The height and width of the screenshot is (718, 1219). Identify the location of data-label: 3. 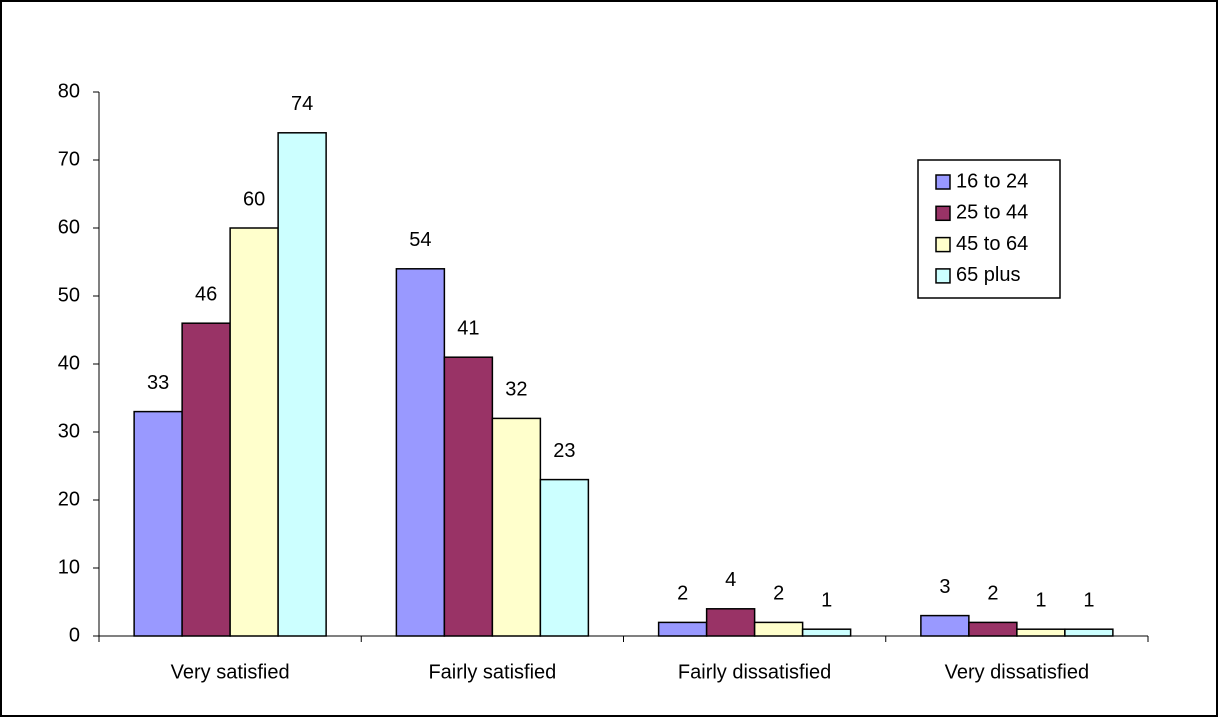
(944, 587).